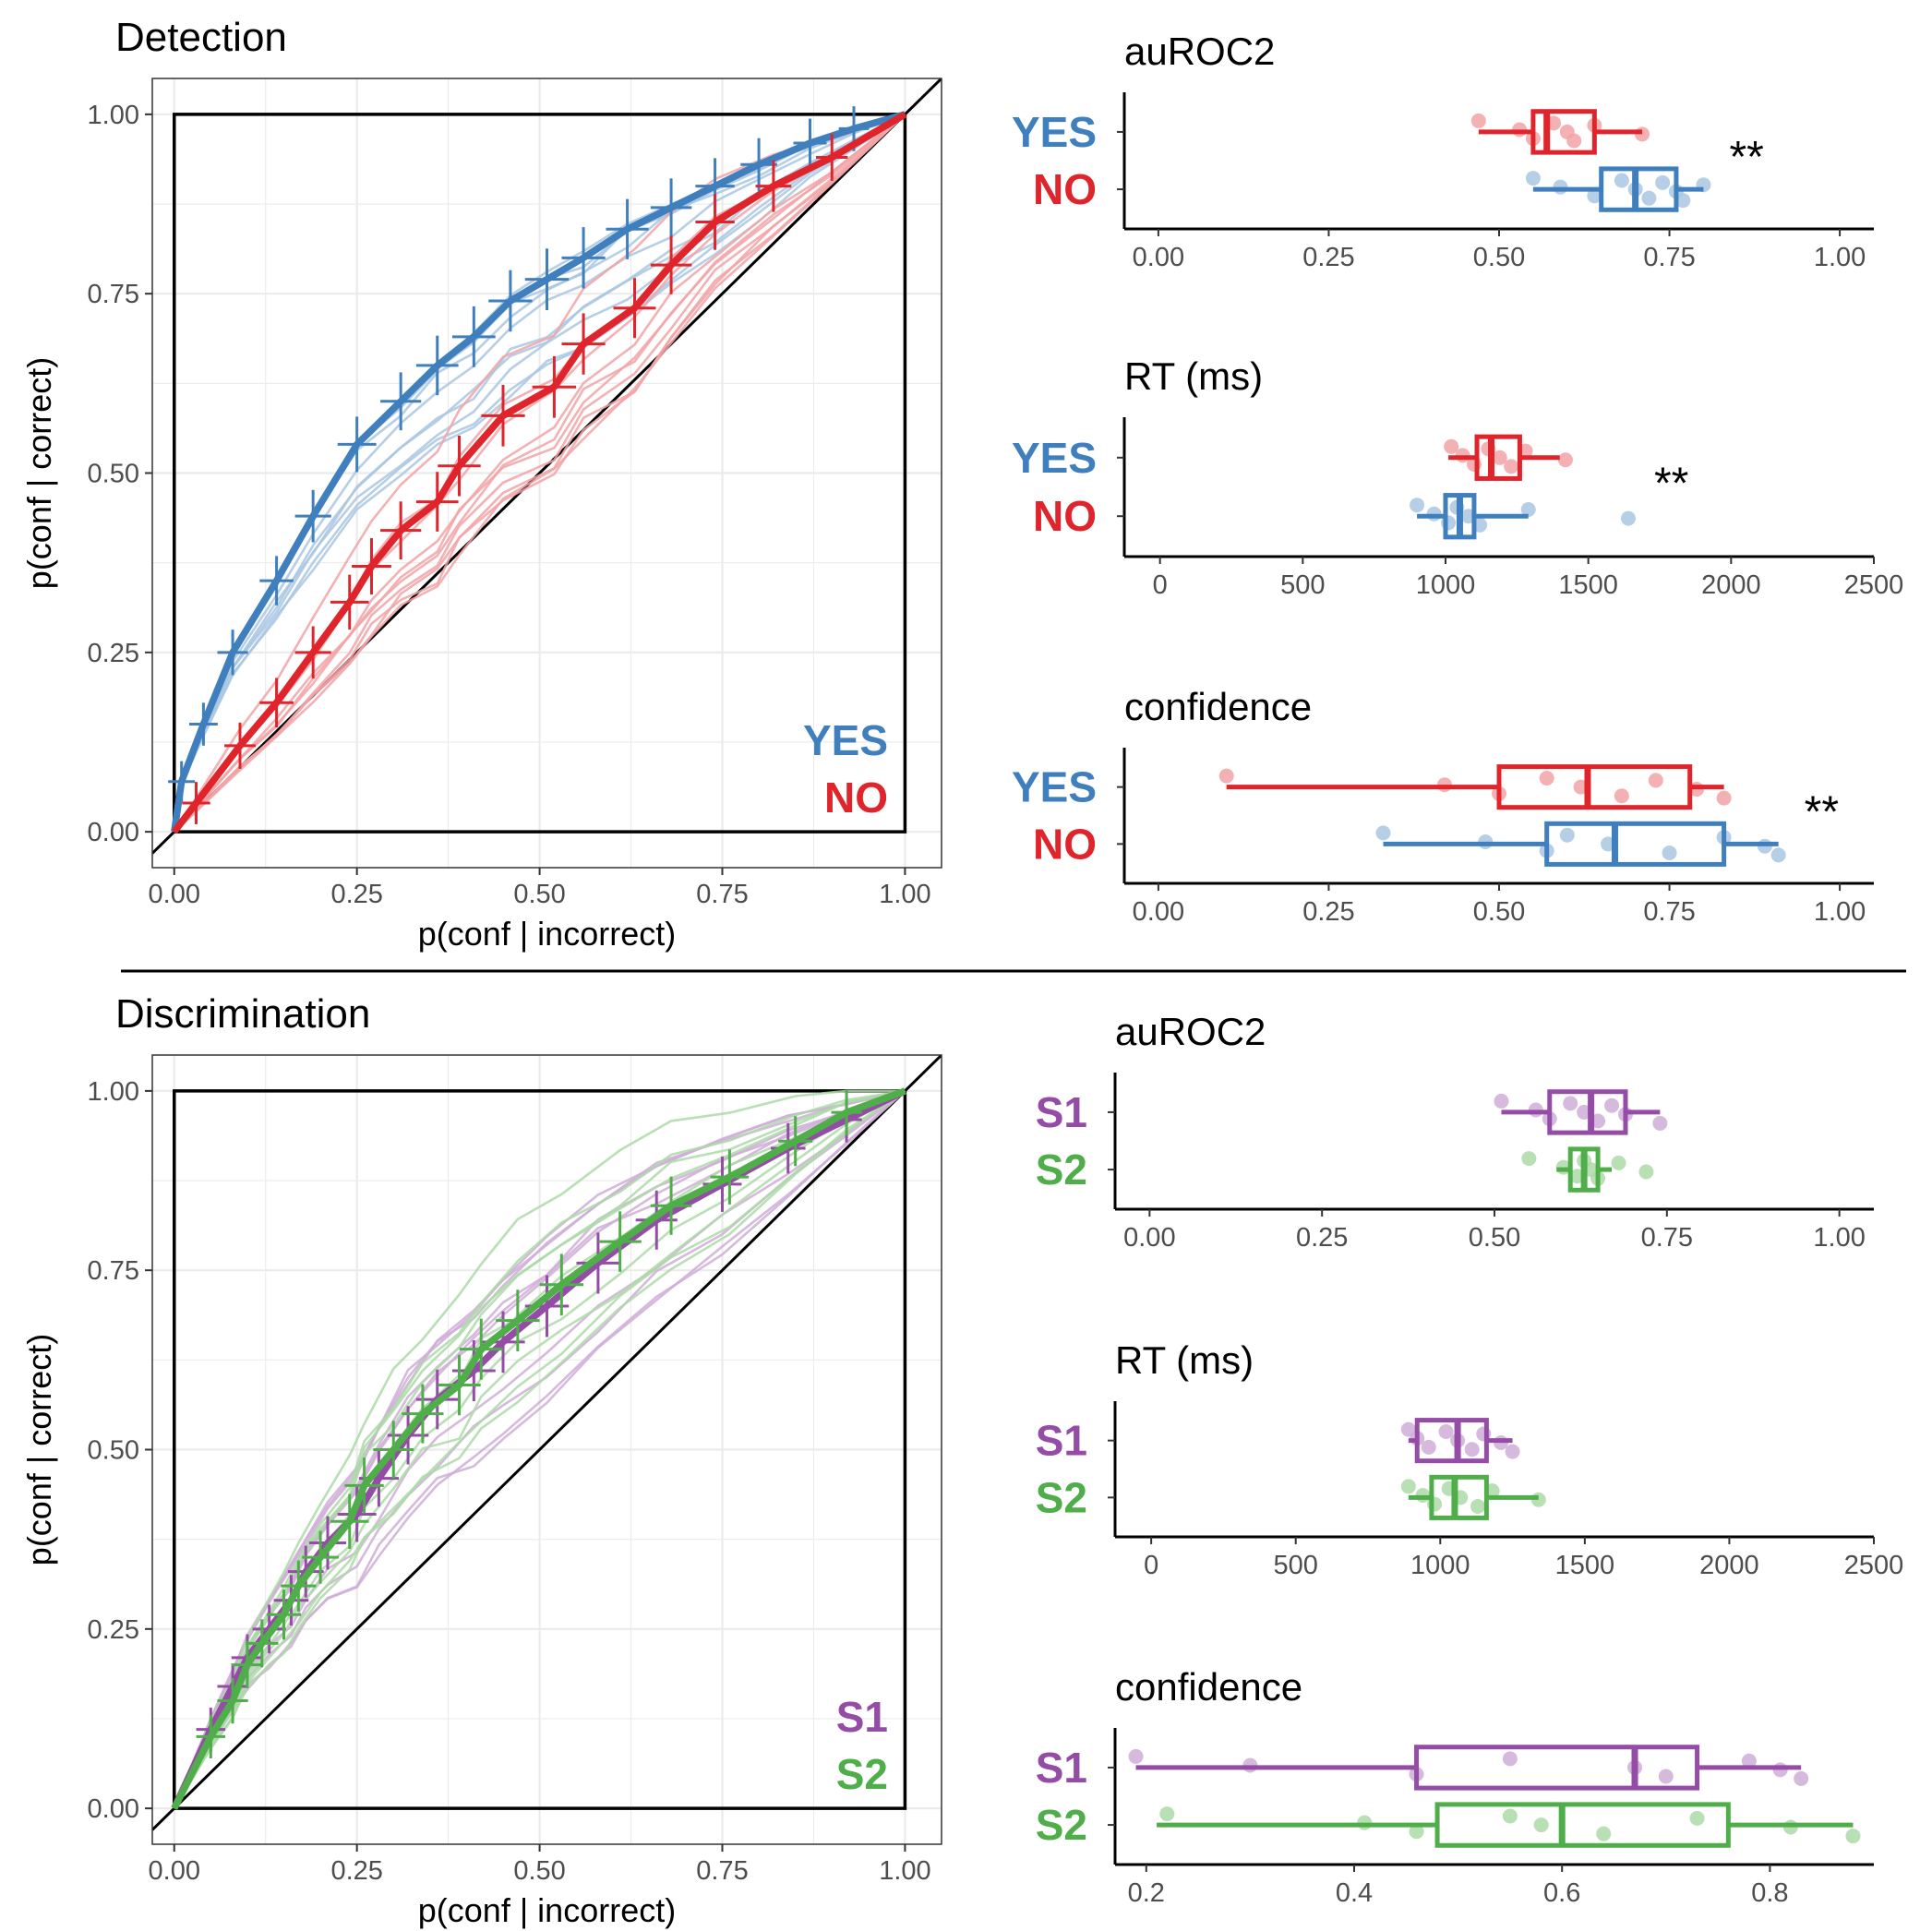  I want to click on discrimination-confidence-panel: confidence 0.2 0.4 0.6 0.8 S1 S2, so click(1455, 1786).